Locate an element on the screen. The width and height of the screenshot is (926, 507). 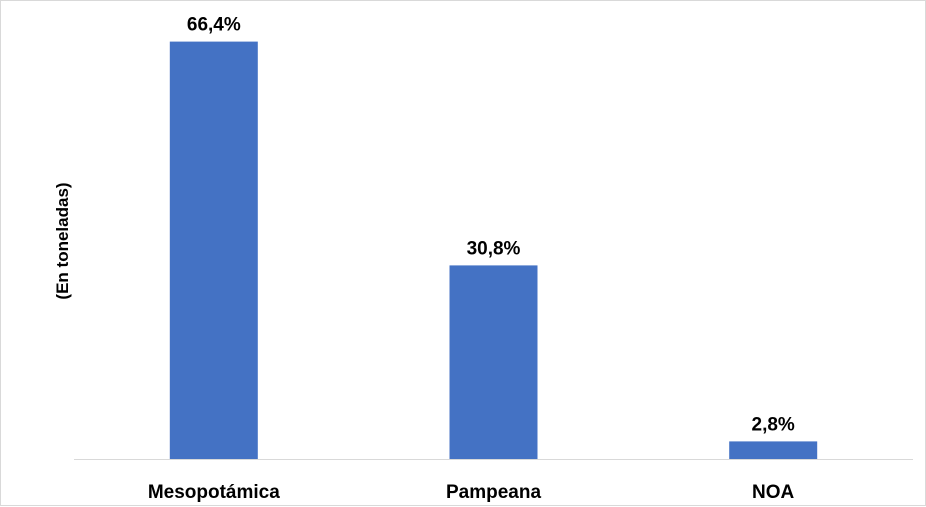
x-tick-label-2: NOA is located at coordinates (773, 492).